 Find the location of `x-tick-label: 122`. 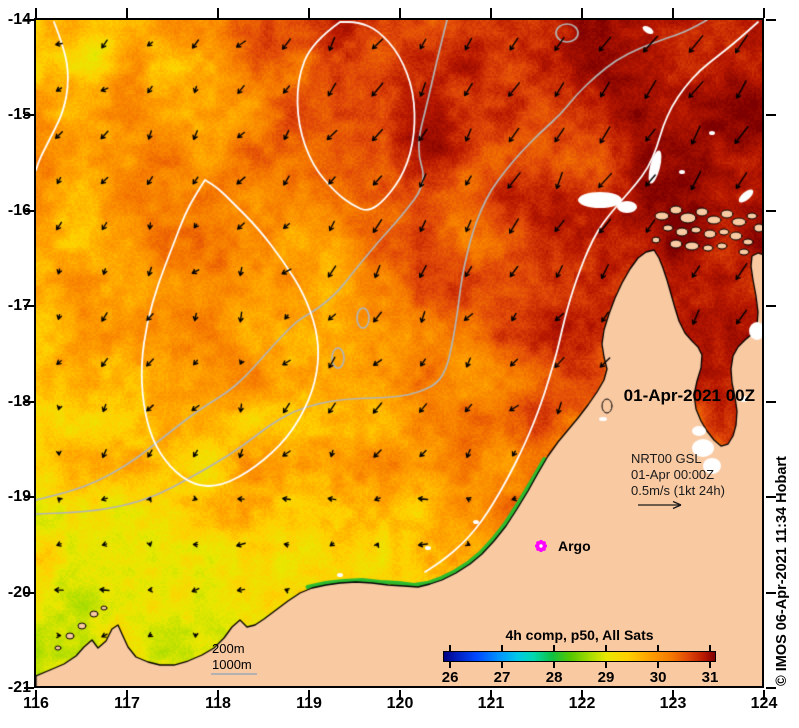

x-tick-label: 122 is located at coordinates (582, 703).